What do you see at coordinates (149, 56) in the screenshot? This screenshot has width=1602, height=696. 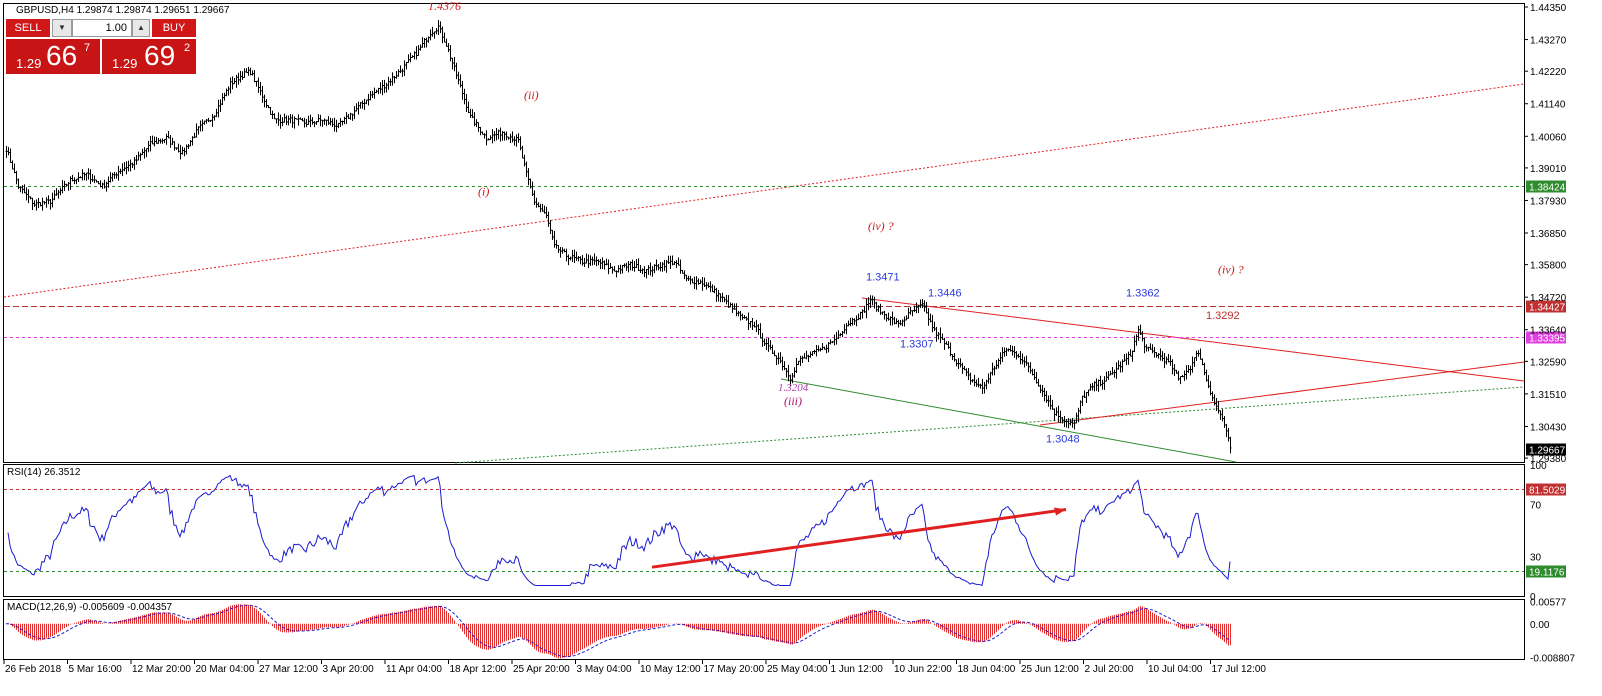 I see `buy-quote: 1.29 69 2` at bounding box center [149, 56].